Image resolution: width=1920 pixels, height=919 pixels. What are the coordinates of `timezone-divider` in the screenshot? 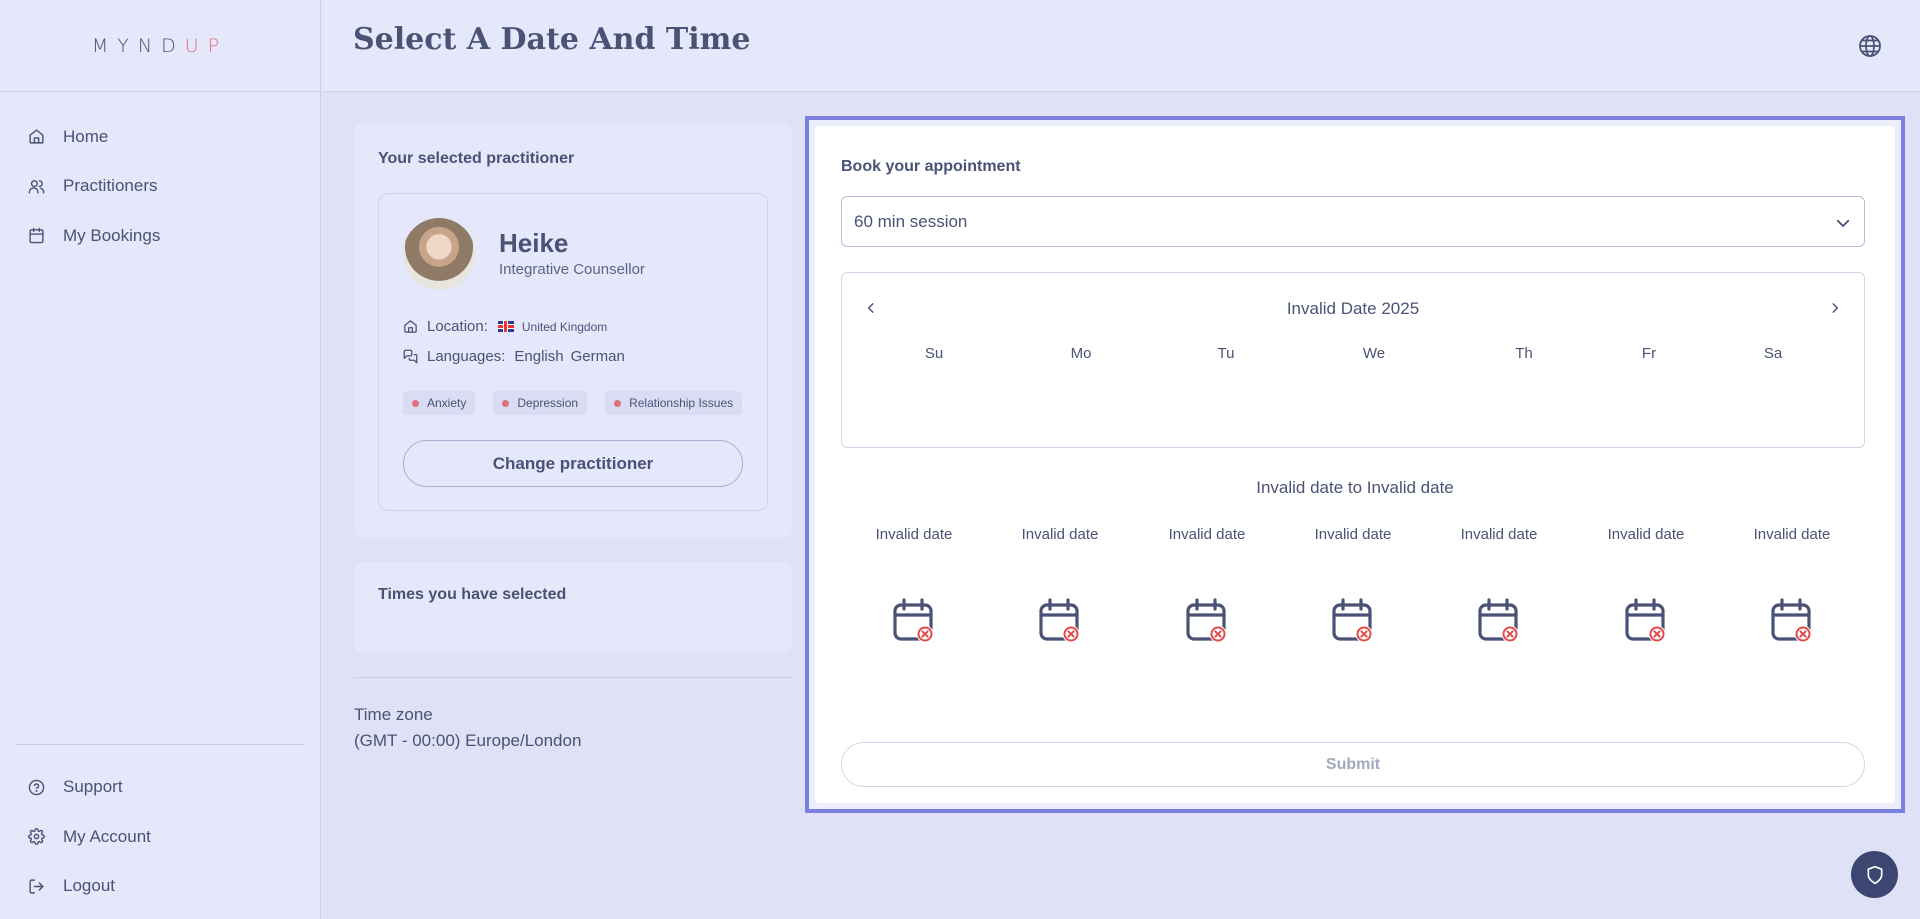 It's located at (573, 677).